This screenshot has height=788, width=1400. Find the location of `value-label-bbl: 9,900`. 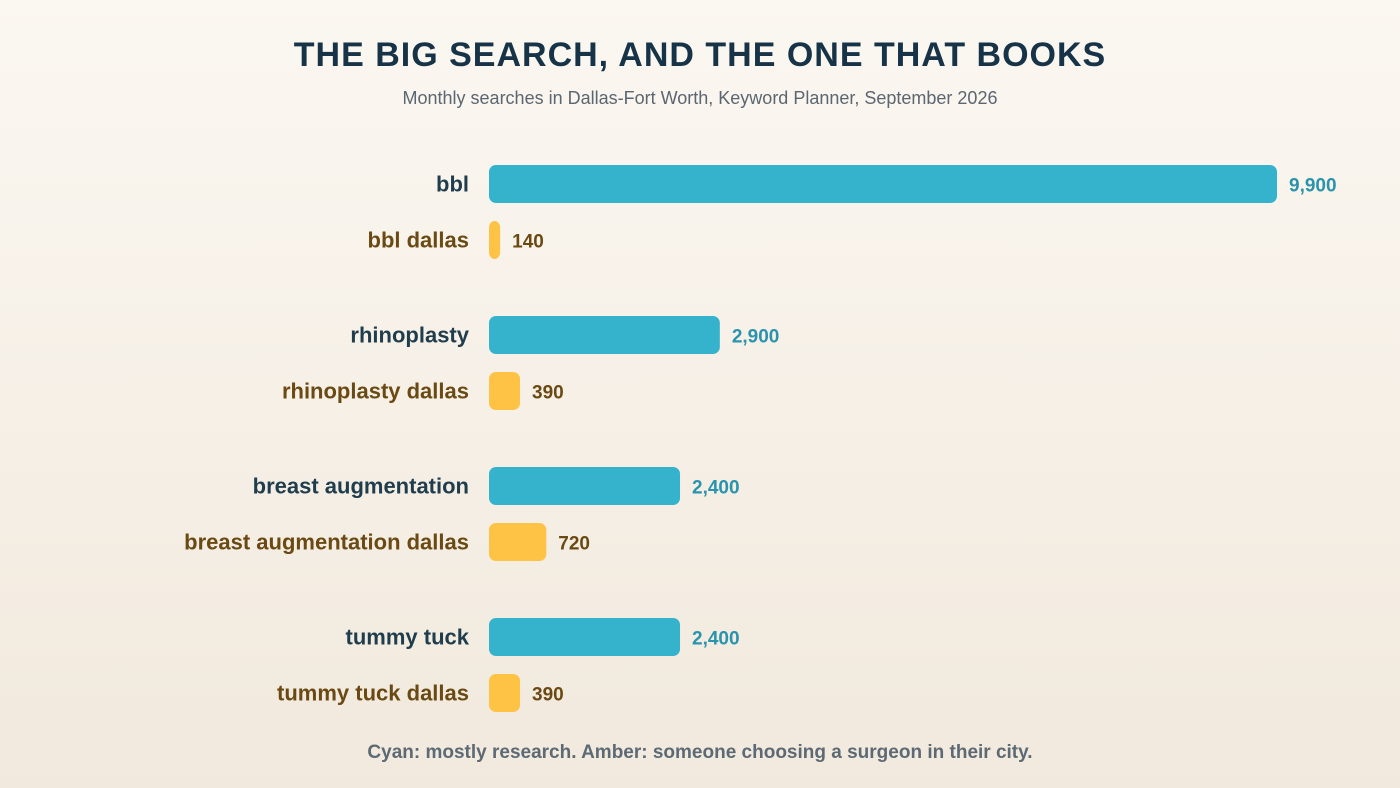

value-label-bbl: 9,900 is located at coordinates (1313, 186).